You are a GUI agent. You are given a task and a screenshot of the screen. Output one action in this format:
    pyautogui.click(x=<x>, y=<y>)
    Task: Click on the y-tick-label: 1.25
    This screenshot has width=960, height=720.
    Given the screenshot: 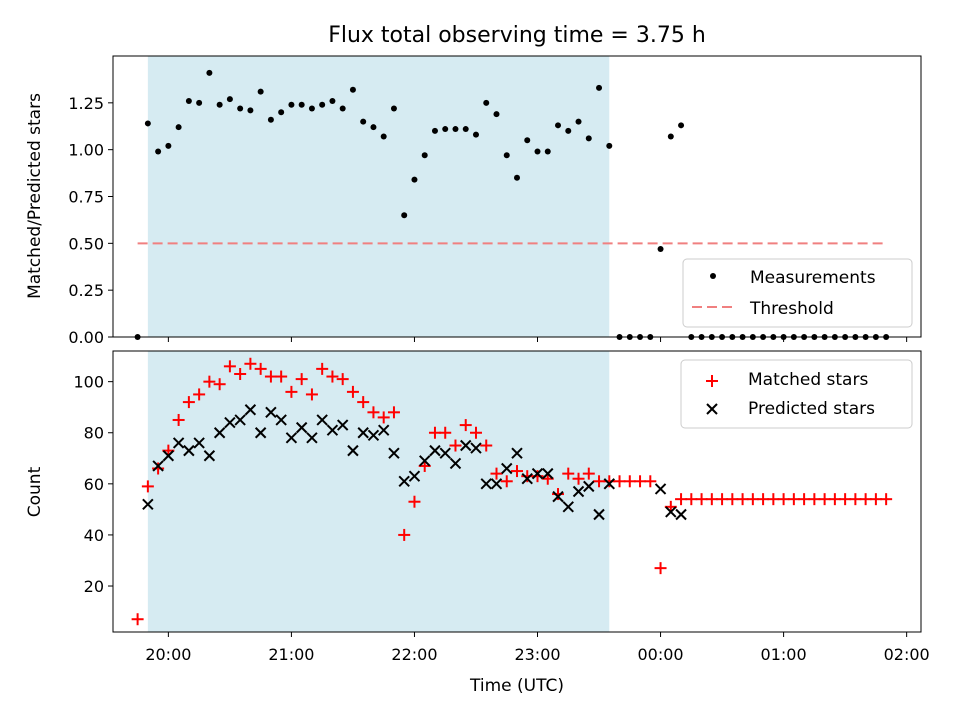 What is the action you would take?
    pyautogui.click(x=86, y=103)
    